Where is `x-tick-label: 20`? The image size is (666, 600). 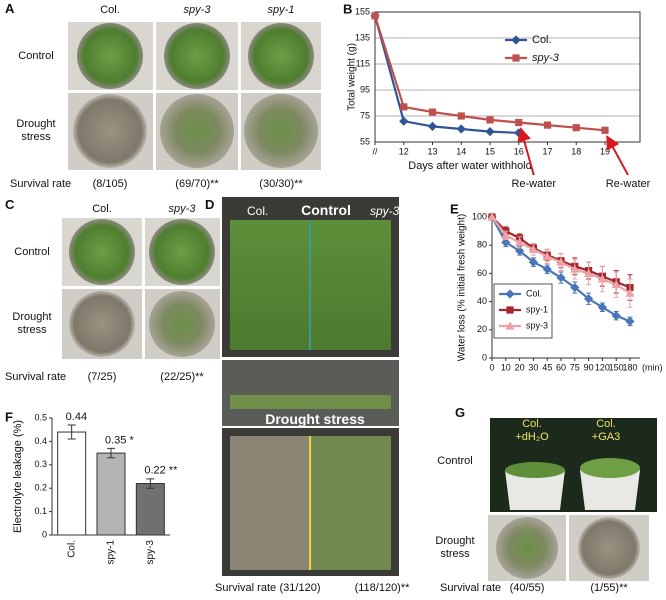 x-tick-label: 20 is located at coordinates (520, 367).